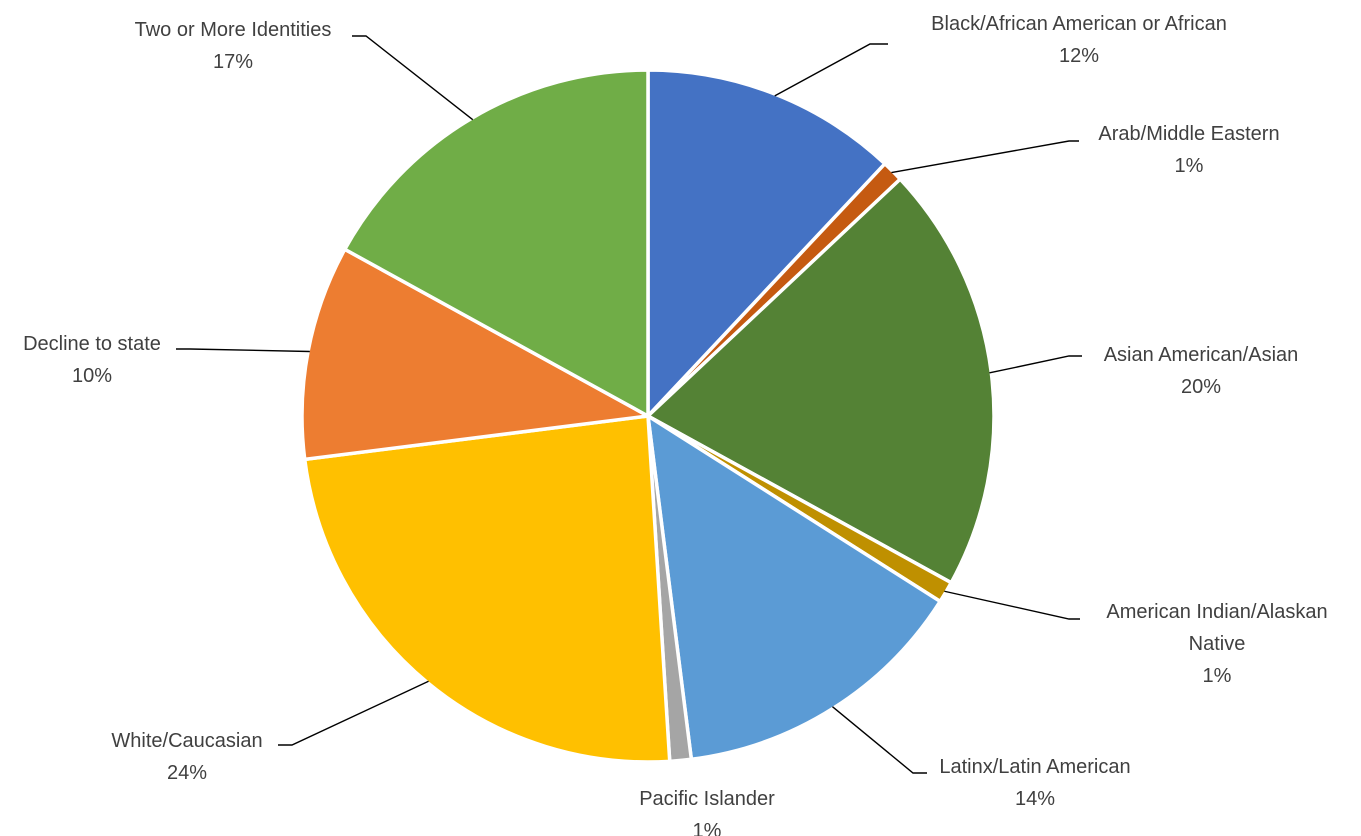  What do you see at coordinates (1035, 799) in the screenshot?
I see `value-label: 14%` at bounding box center [1035, 799].